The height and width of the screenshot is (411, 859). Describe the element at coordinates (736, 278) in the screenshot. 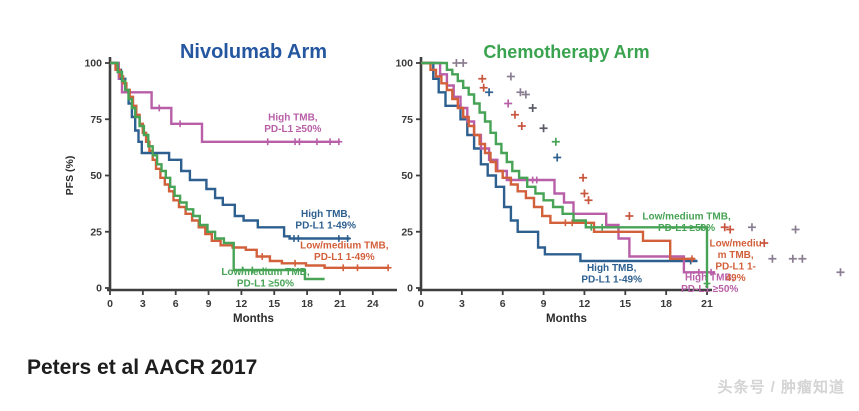

I see `curve-label-lowmed-tmb-pdl1-1-49: 49%` at that location.